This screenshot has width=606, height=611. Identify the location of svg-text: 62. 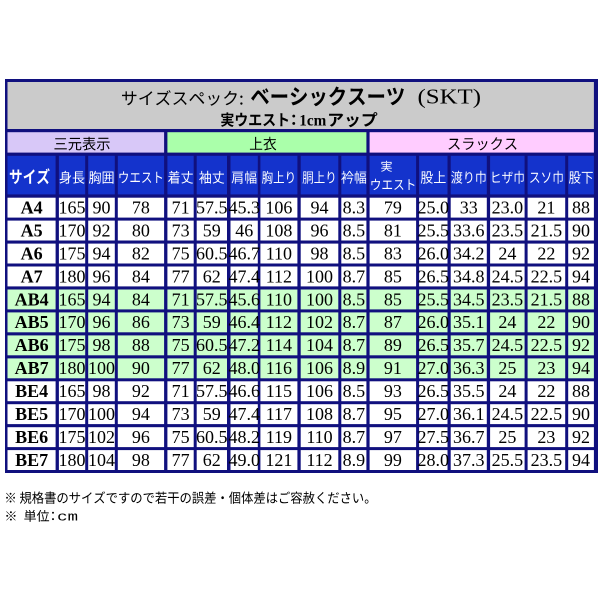
(212, 460).